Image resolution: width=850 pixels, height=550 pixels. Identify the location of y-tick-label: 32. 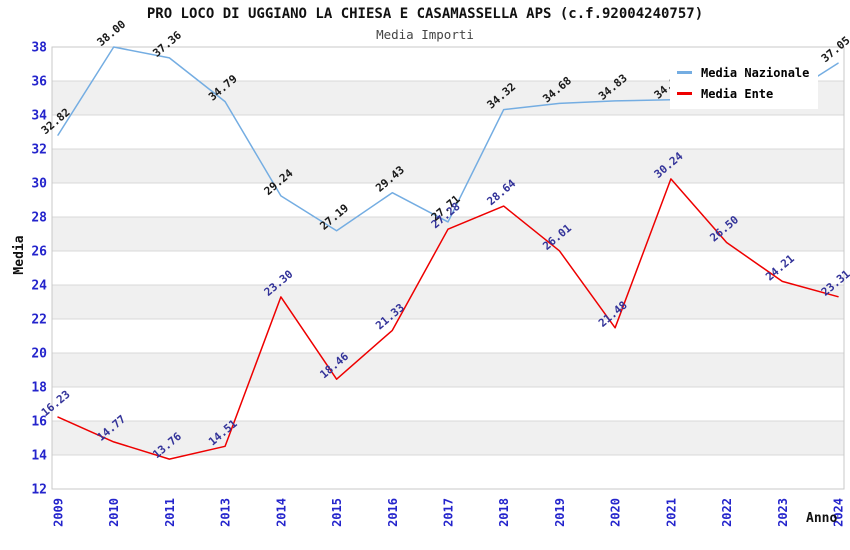
(39, 150).